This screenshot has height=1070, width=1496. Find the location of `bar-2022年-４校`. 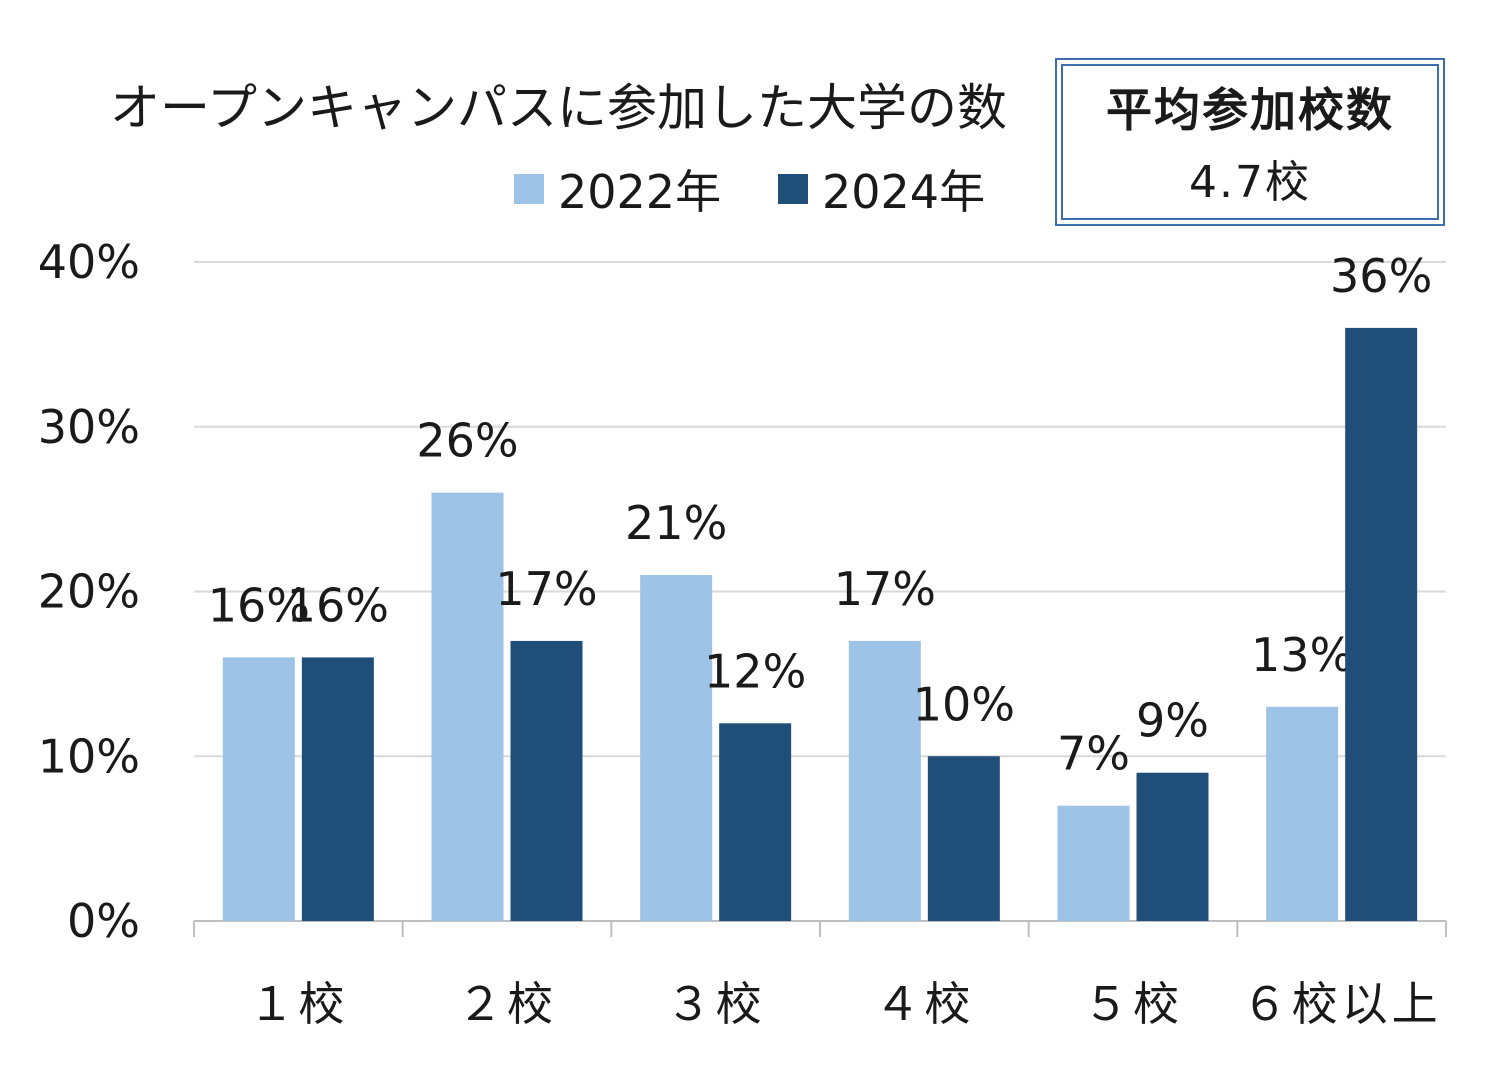

bar-2022年-４校 is located at coordinates (884, 780).